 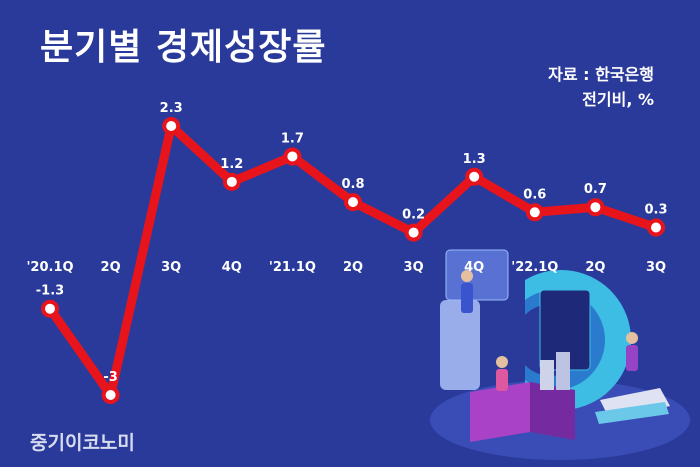 I want to click on data-label: 0.6, so click(x=534, y=194).